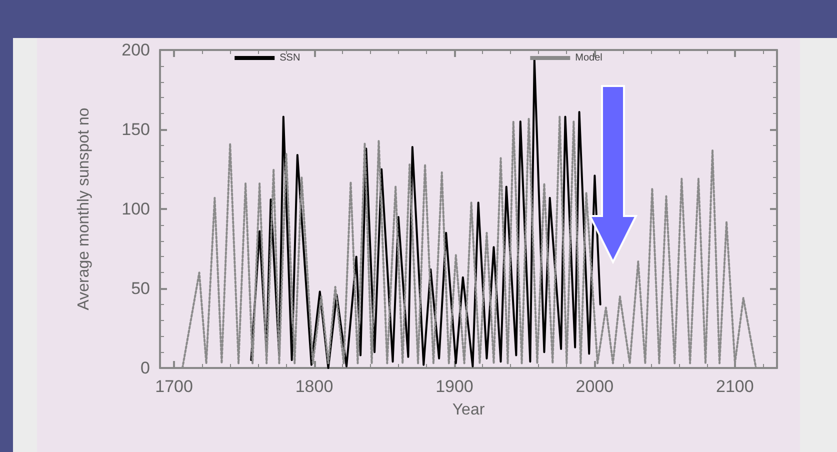  Describe the element at coordinates (455, 386) in the screenshot. I see `x-tick-label: 1900` at that location.